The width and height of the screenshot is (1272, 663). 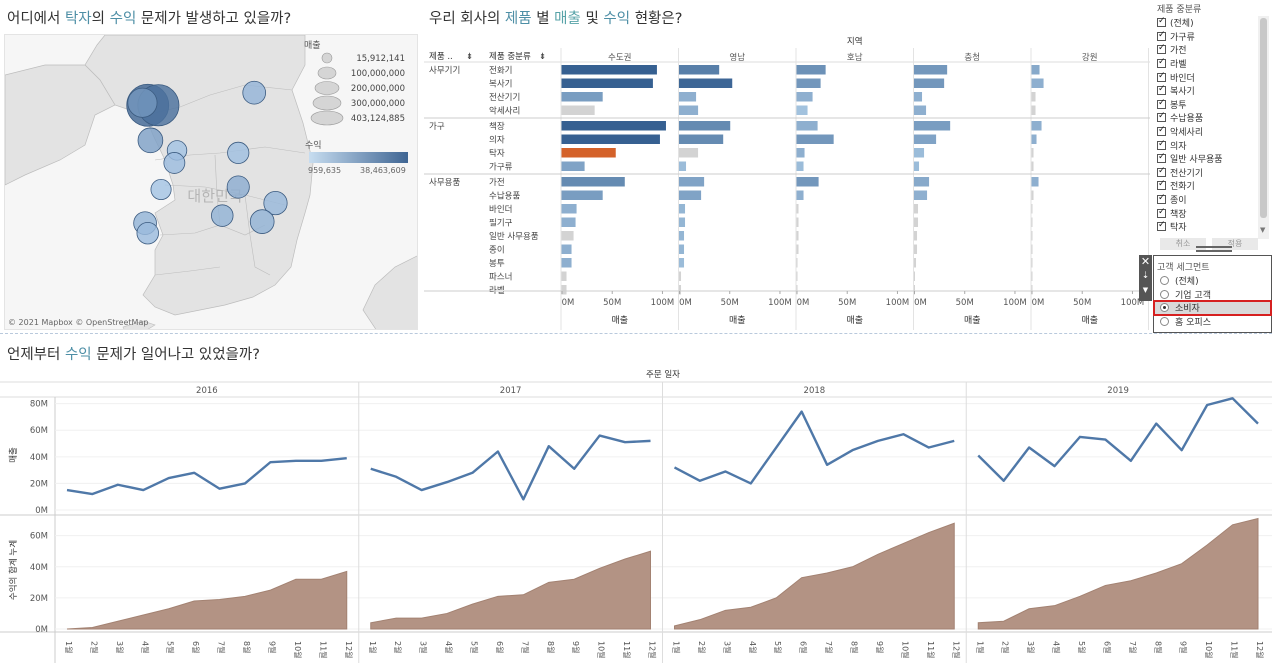 What do you see at coordinates (1207, 23) in the screenshot?
I see `category-option: (전체)` at bounding box center [1207, 23].